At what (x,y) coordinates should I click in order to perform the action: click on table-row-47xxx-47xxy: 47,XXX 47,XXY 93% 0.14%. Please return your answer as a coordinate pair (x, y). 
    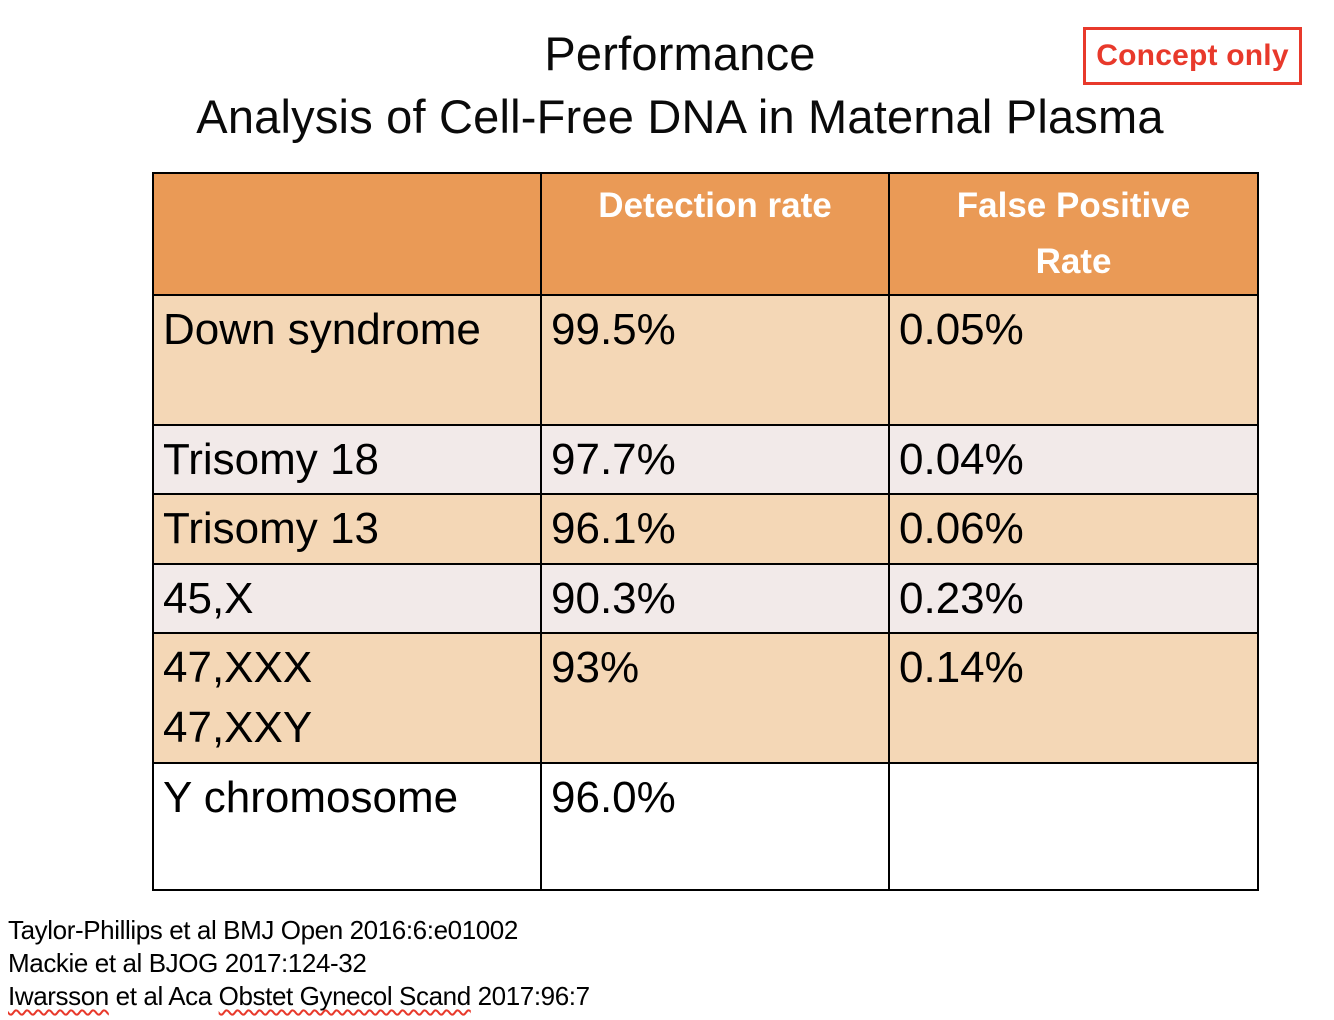
    Looking at the image, I should click on (705, 698).